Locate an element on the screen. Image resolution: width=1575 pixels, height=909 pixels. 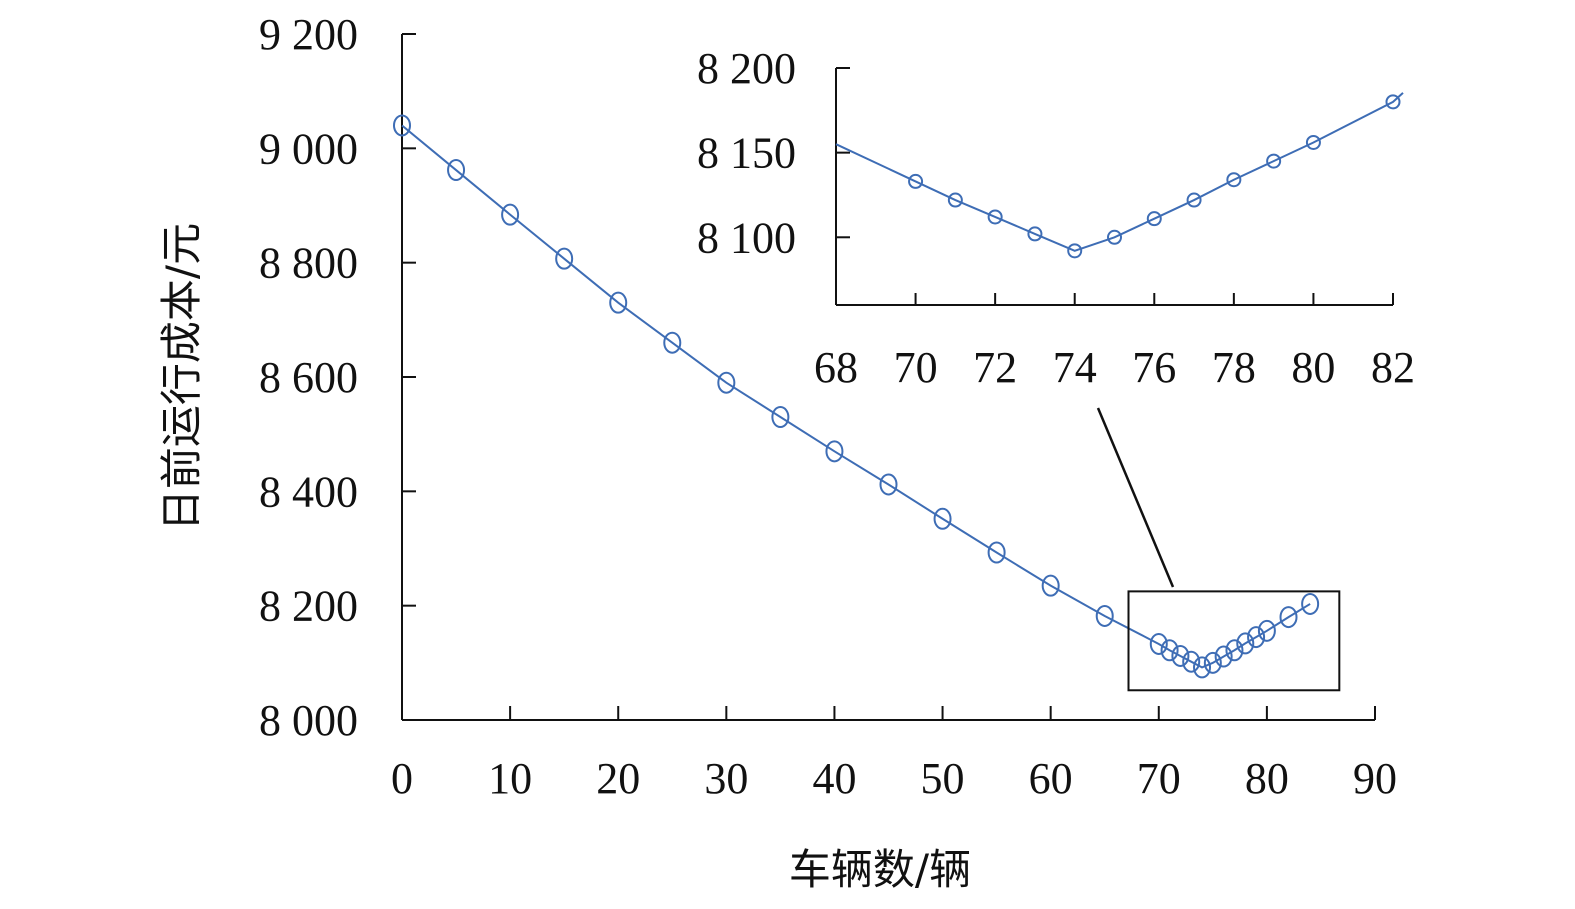
inset-y-tick-label: 8 150 is located at coordinates (746, 153).